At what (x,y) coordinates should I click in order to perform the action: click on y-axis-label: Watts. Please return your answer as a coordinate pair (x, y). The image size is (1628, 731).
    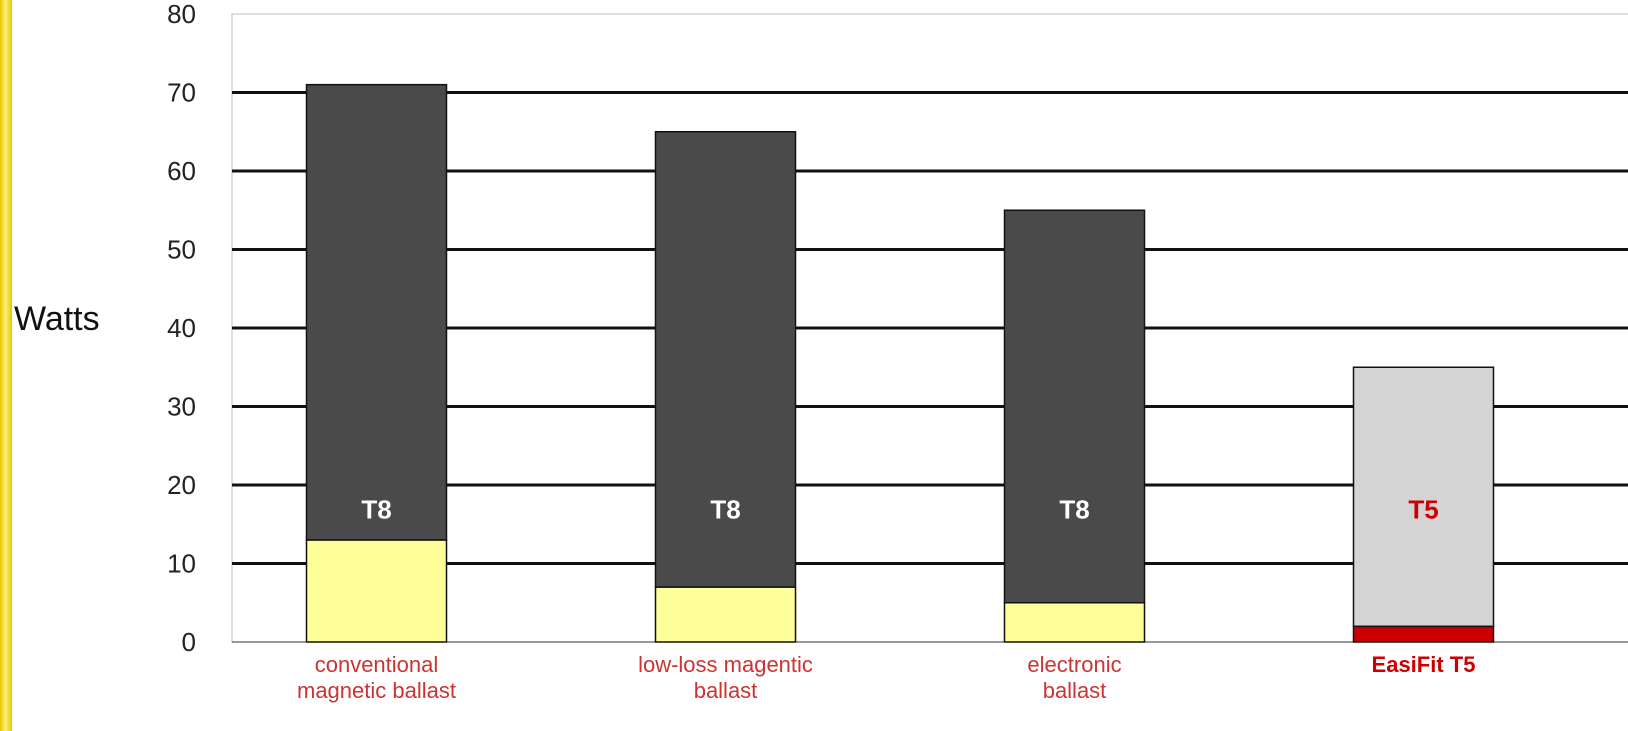
    Looking at the image, I should click on (57, 319).